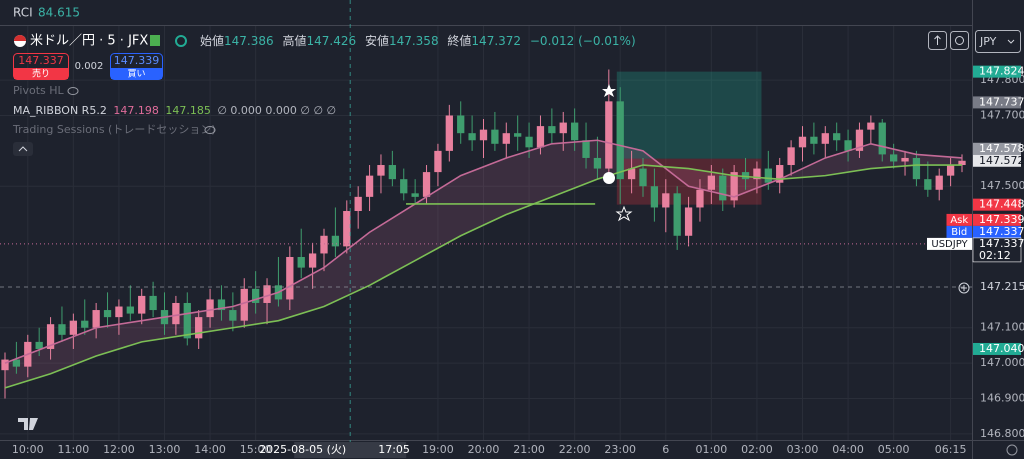  What do you see at coordinates (1001, 71) in the screenshot?
I see `price-tag: 147.824` at bounding box center [1001, 71].